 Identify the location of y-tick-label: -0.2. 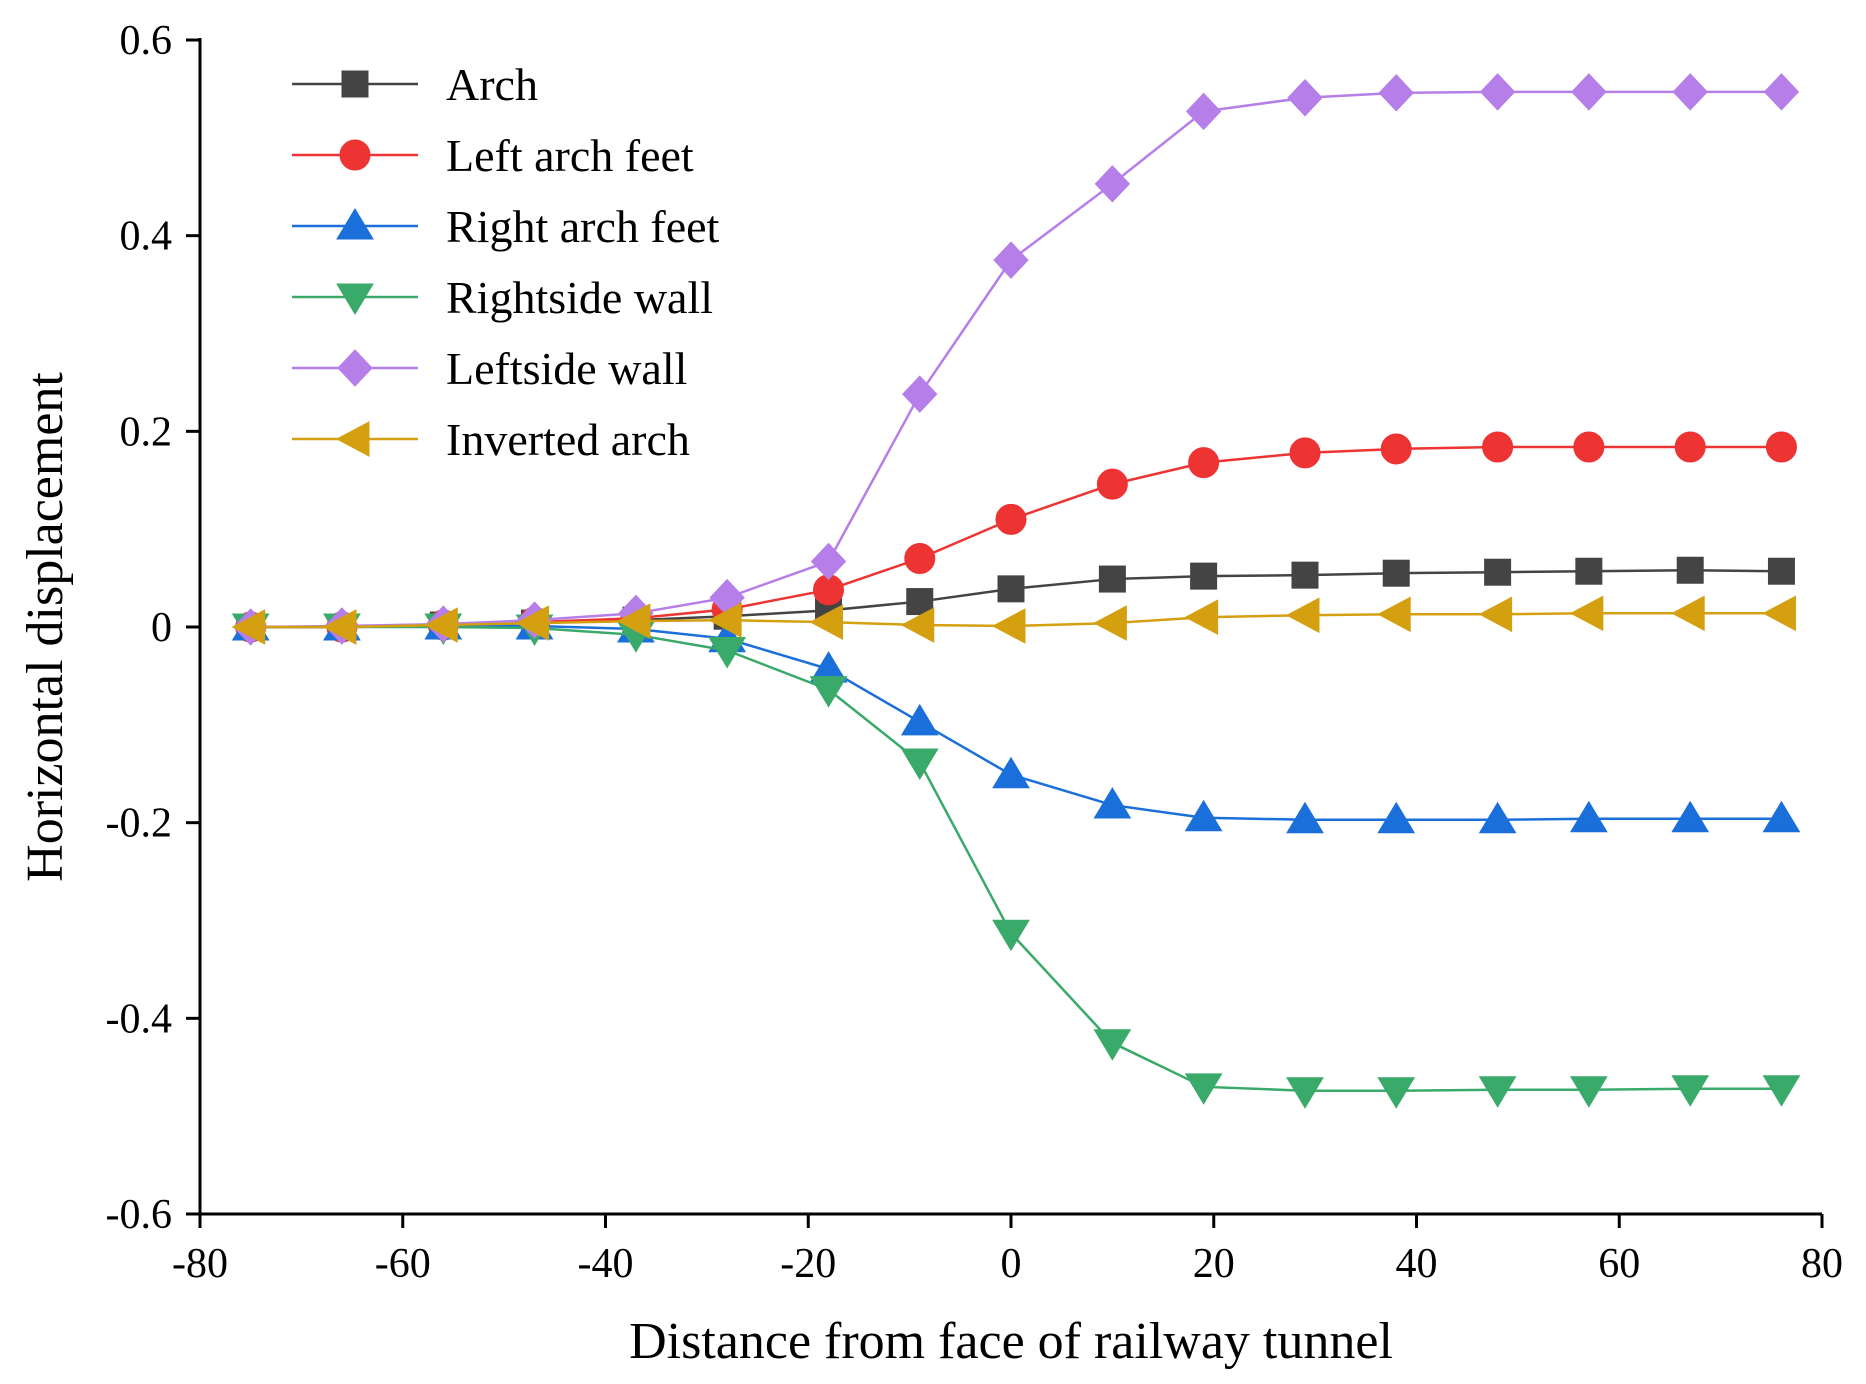
(139, 824).